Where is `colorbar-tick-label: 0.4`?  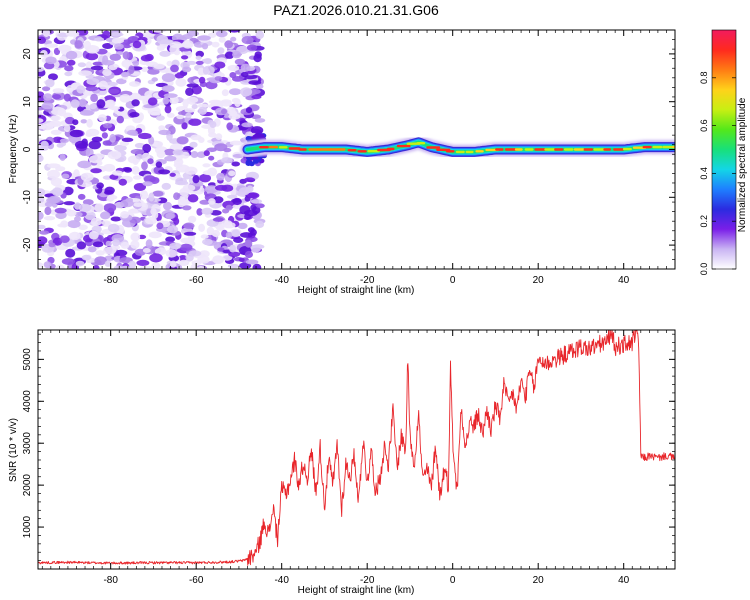
colorbar-tick-label: 0.4 is located at coordinates (704, 173).